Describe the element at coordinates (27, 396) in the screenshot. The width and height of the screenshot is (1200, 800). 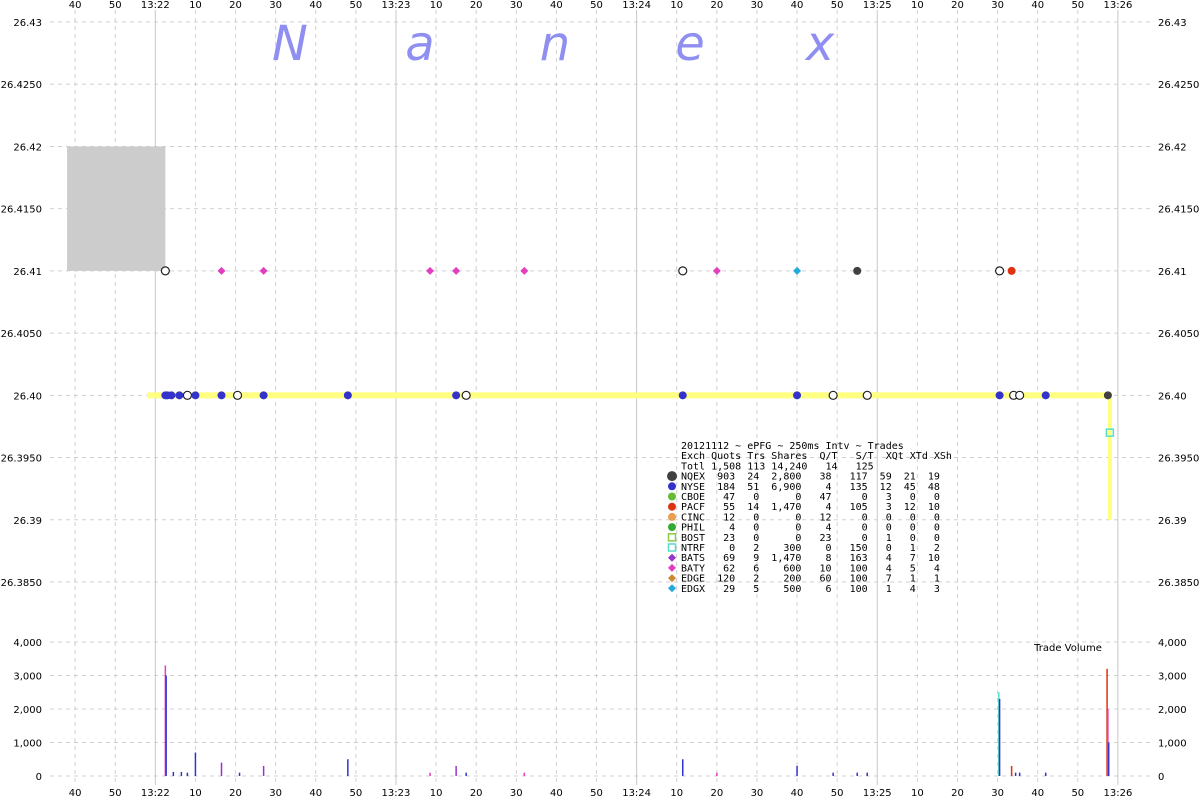
I see `price-tick-label-left: 26.40` at that location.